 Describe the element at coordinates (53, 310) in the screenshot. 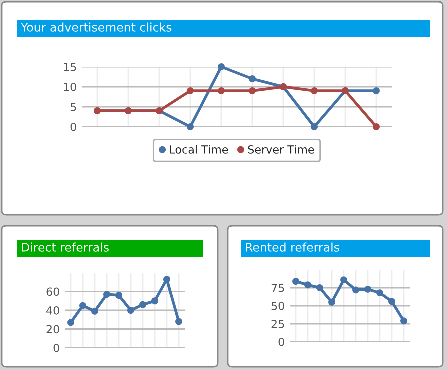

I see `y-tick-label: 40` at that location.